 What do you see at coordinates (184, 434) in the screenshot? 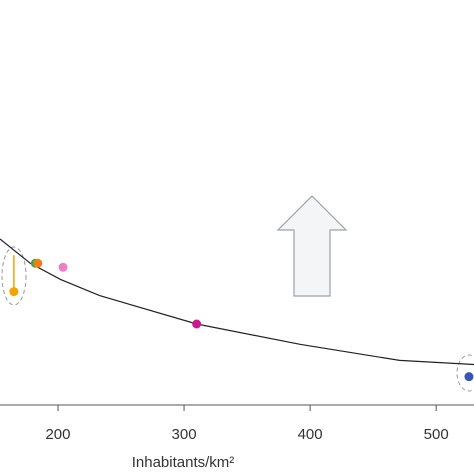
I see `x-tick-label: 300` at bounding box center [184, 434].